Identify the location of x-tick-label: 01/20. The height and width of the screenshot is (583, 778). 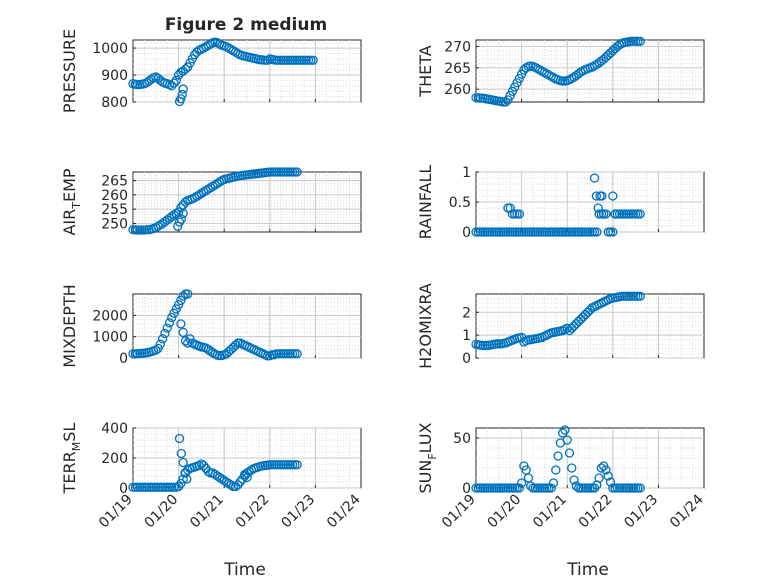
(505, 512).